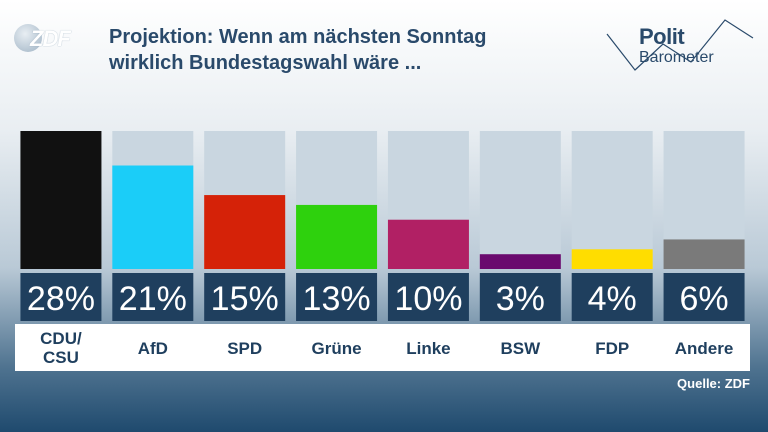  I want to click on value-label: 15%, so click(245, 299).